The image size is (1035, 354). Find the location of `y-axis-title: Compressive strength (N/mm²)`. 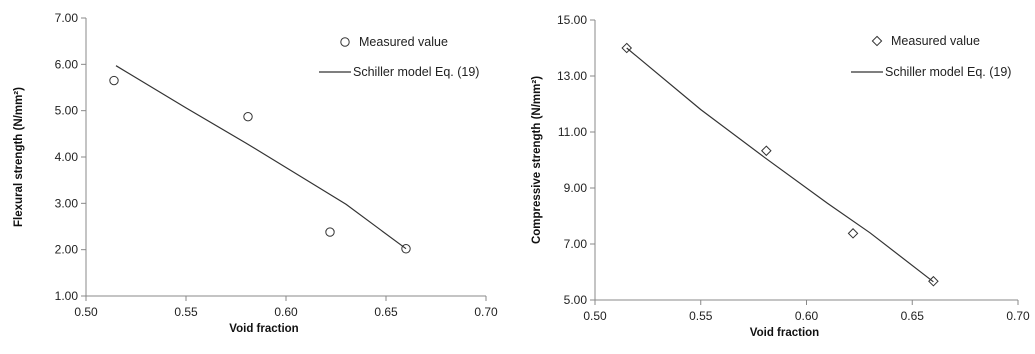

y-axis-title: Compressive strength (N/mm²) is located at coordinates (537, 160).